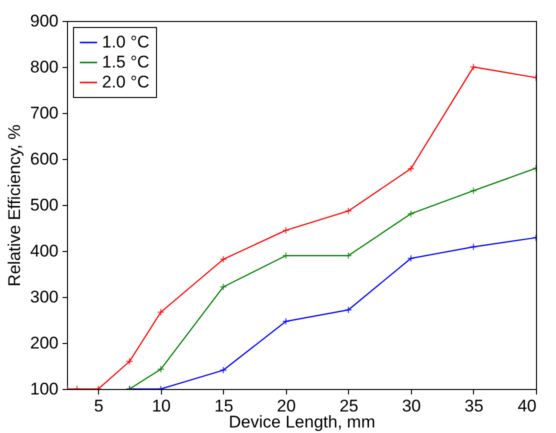 The height and width of the screenshot is (433, 556). What do you see at coordinates (44, 389) in the screenshot?
I see `y-tick-label: 100` at bounding box center [44, 389].